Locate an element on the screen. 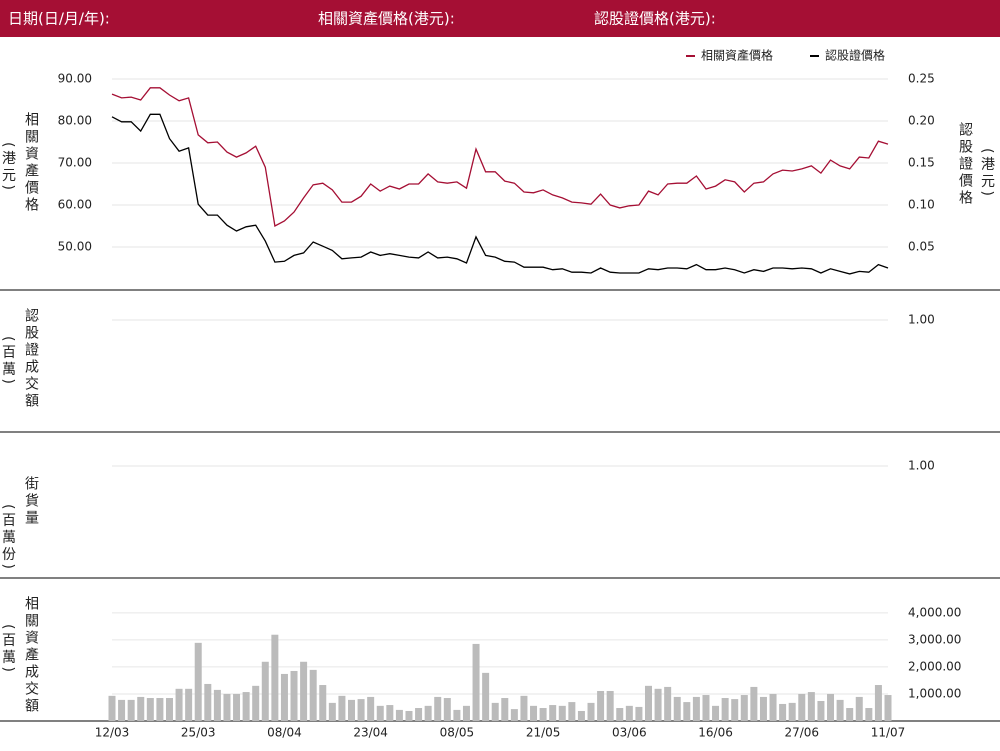  x-tick-label: 23/04 is located at coordinates (370, 733).